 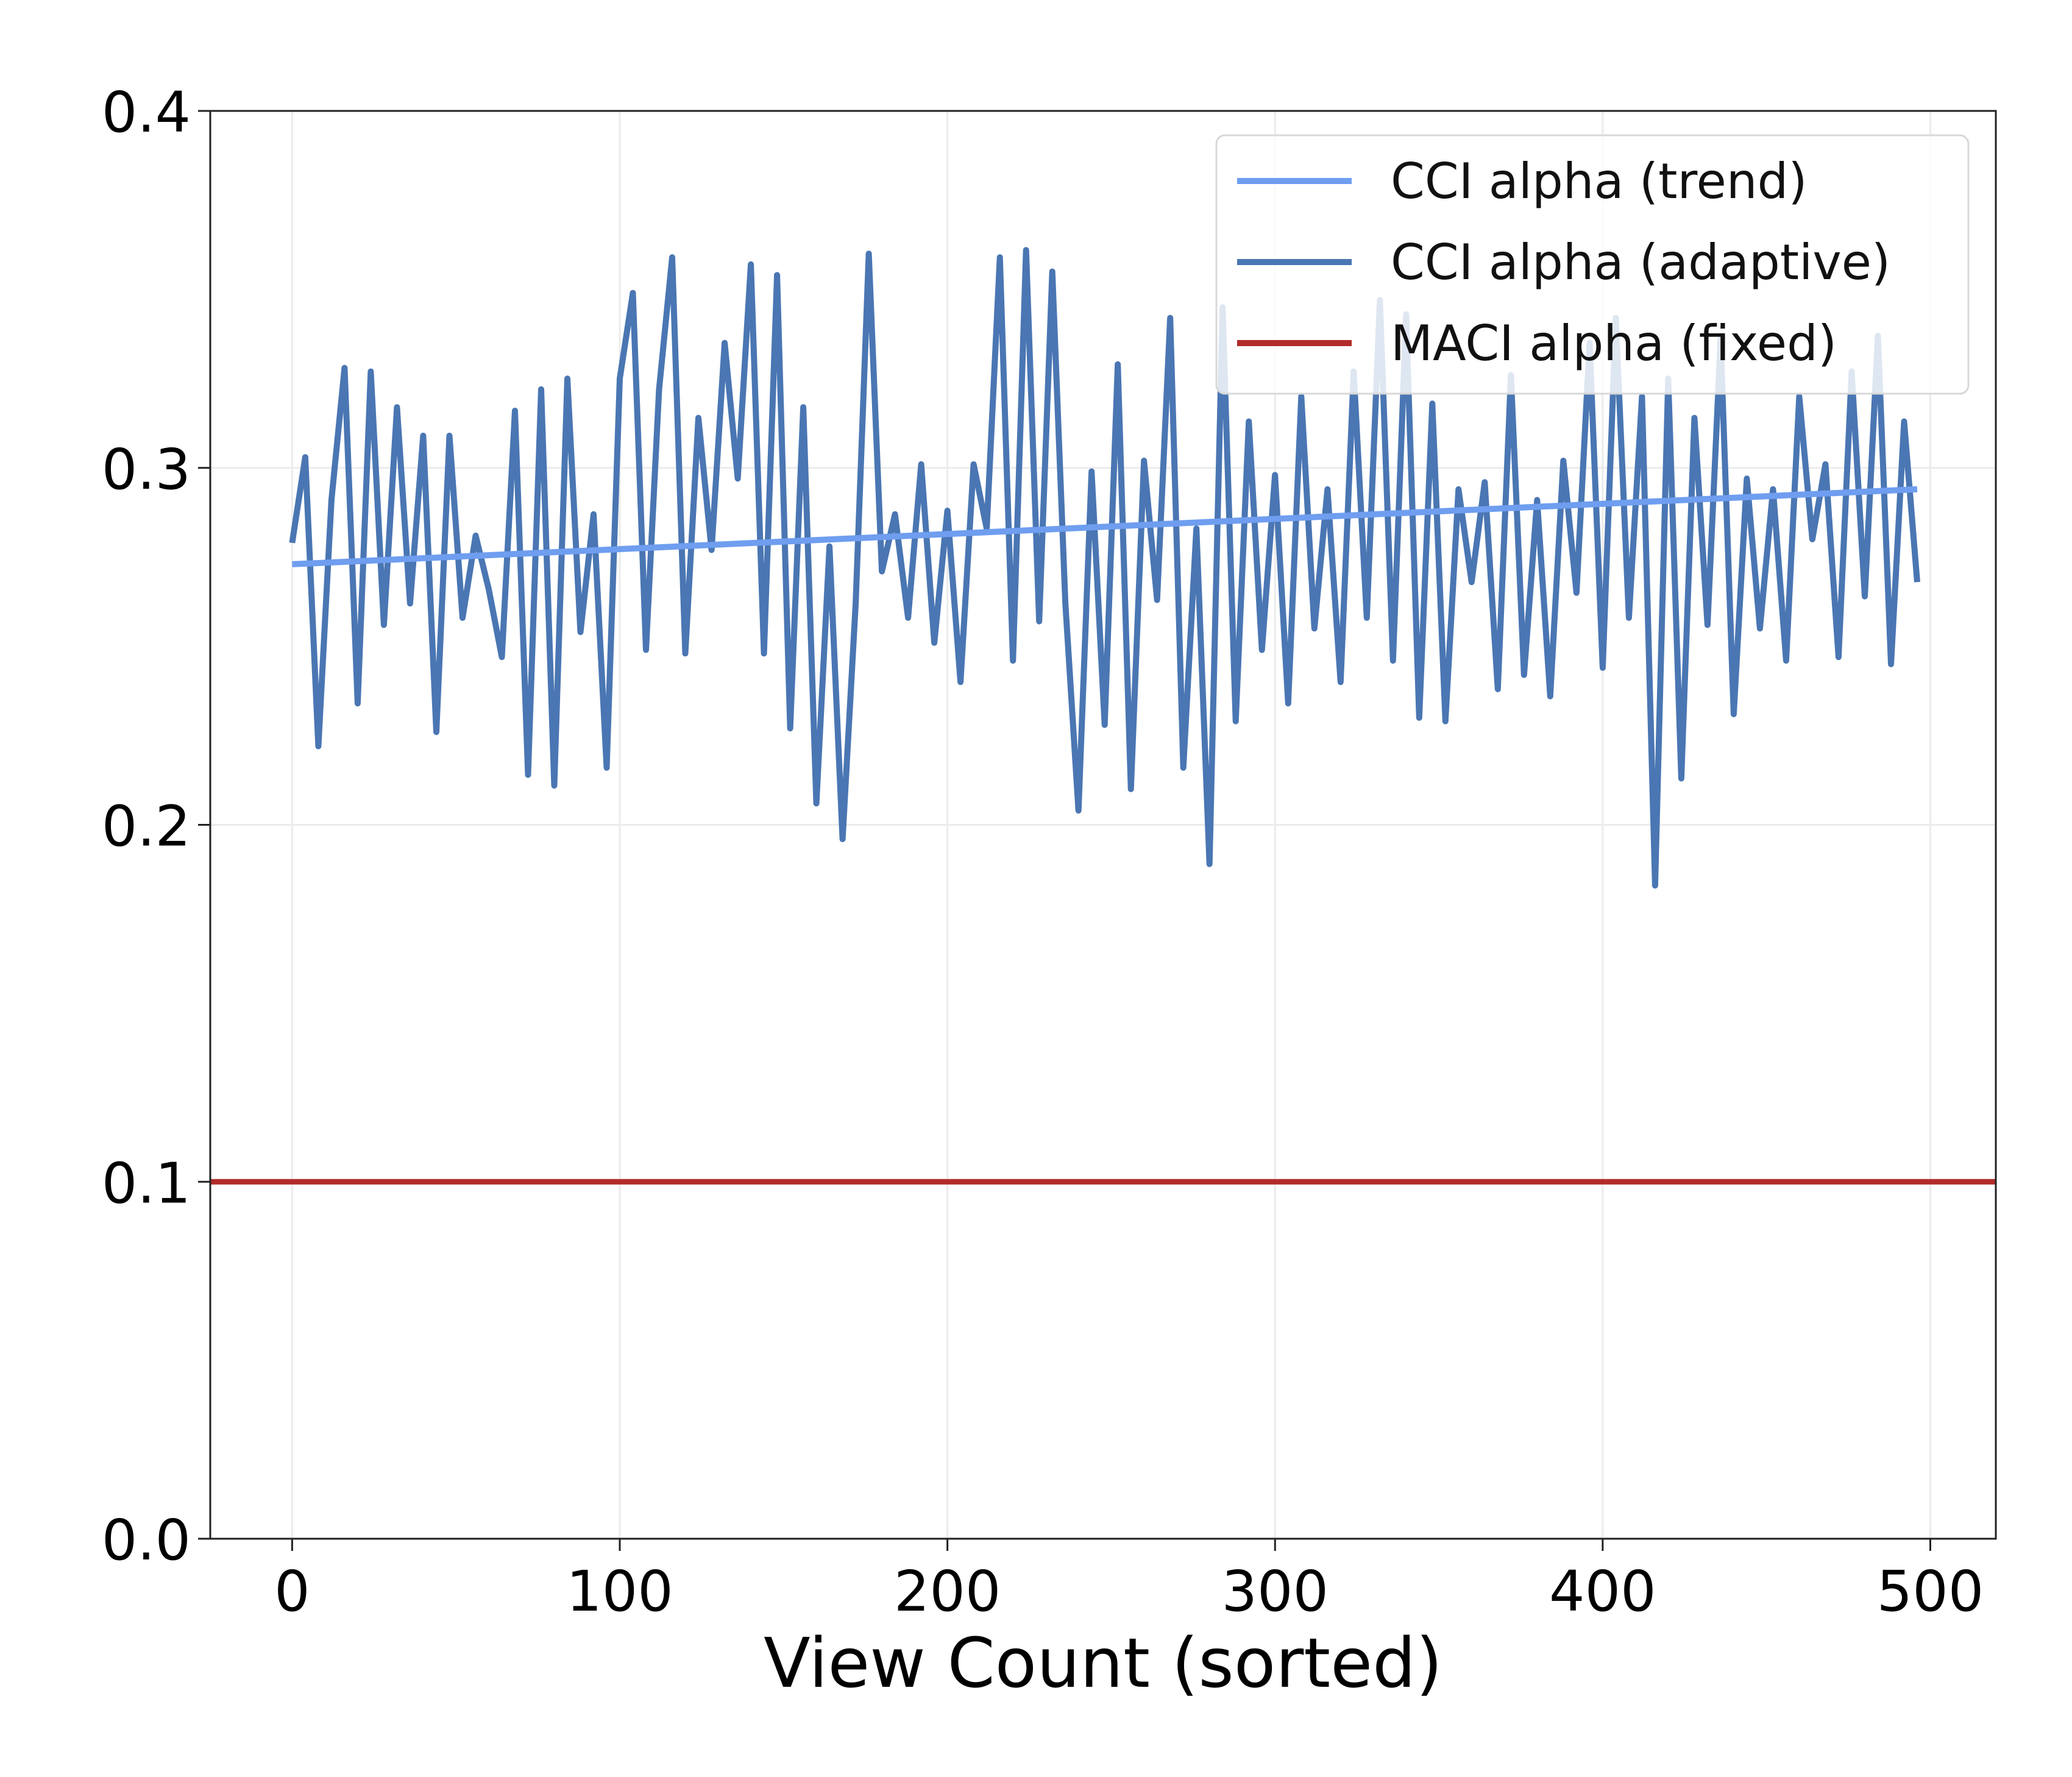 What do you see at coordinates (1105, 526) in the screenshot?
I see `series-line-cci-alpha-trend` at bounding box center [1105, 526].